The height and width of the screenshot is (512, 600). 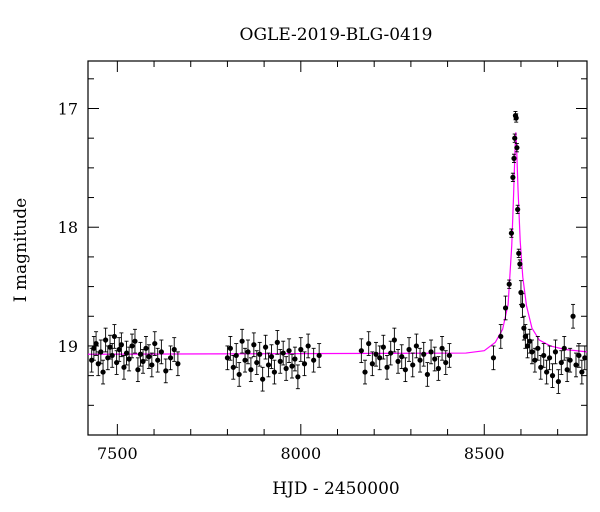 I want to click on y-axis-label: I magnitude, so click(x=21, y=250).